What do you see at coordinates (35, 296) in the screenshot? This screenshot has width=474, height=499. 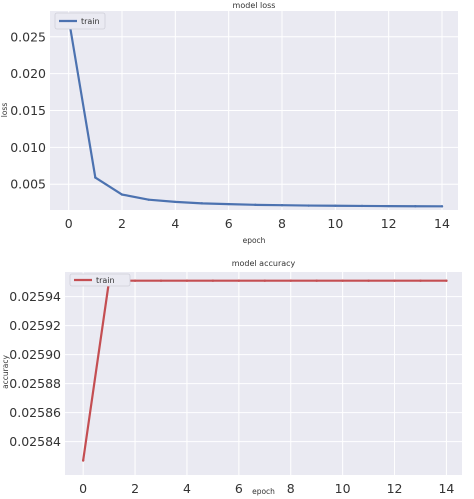 I see `y-tick-label: 0.02594` at bounding box center [35, 296].